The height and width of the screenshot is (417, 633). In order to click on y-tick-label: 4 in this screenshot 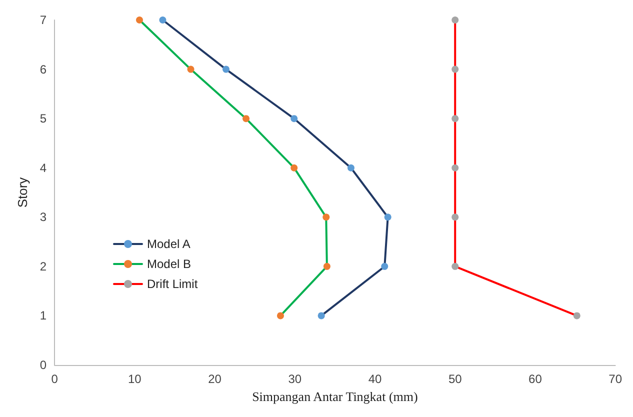, I will do `click(43, 167)`.